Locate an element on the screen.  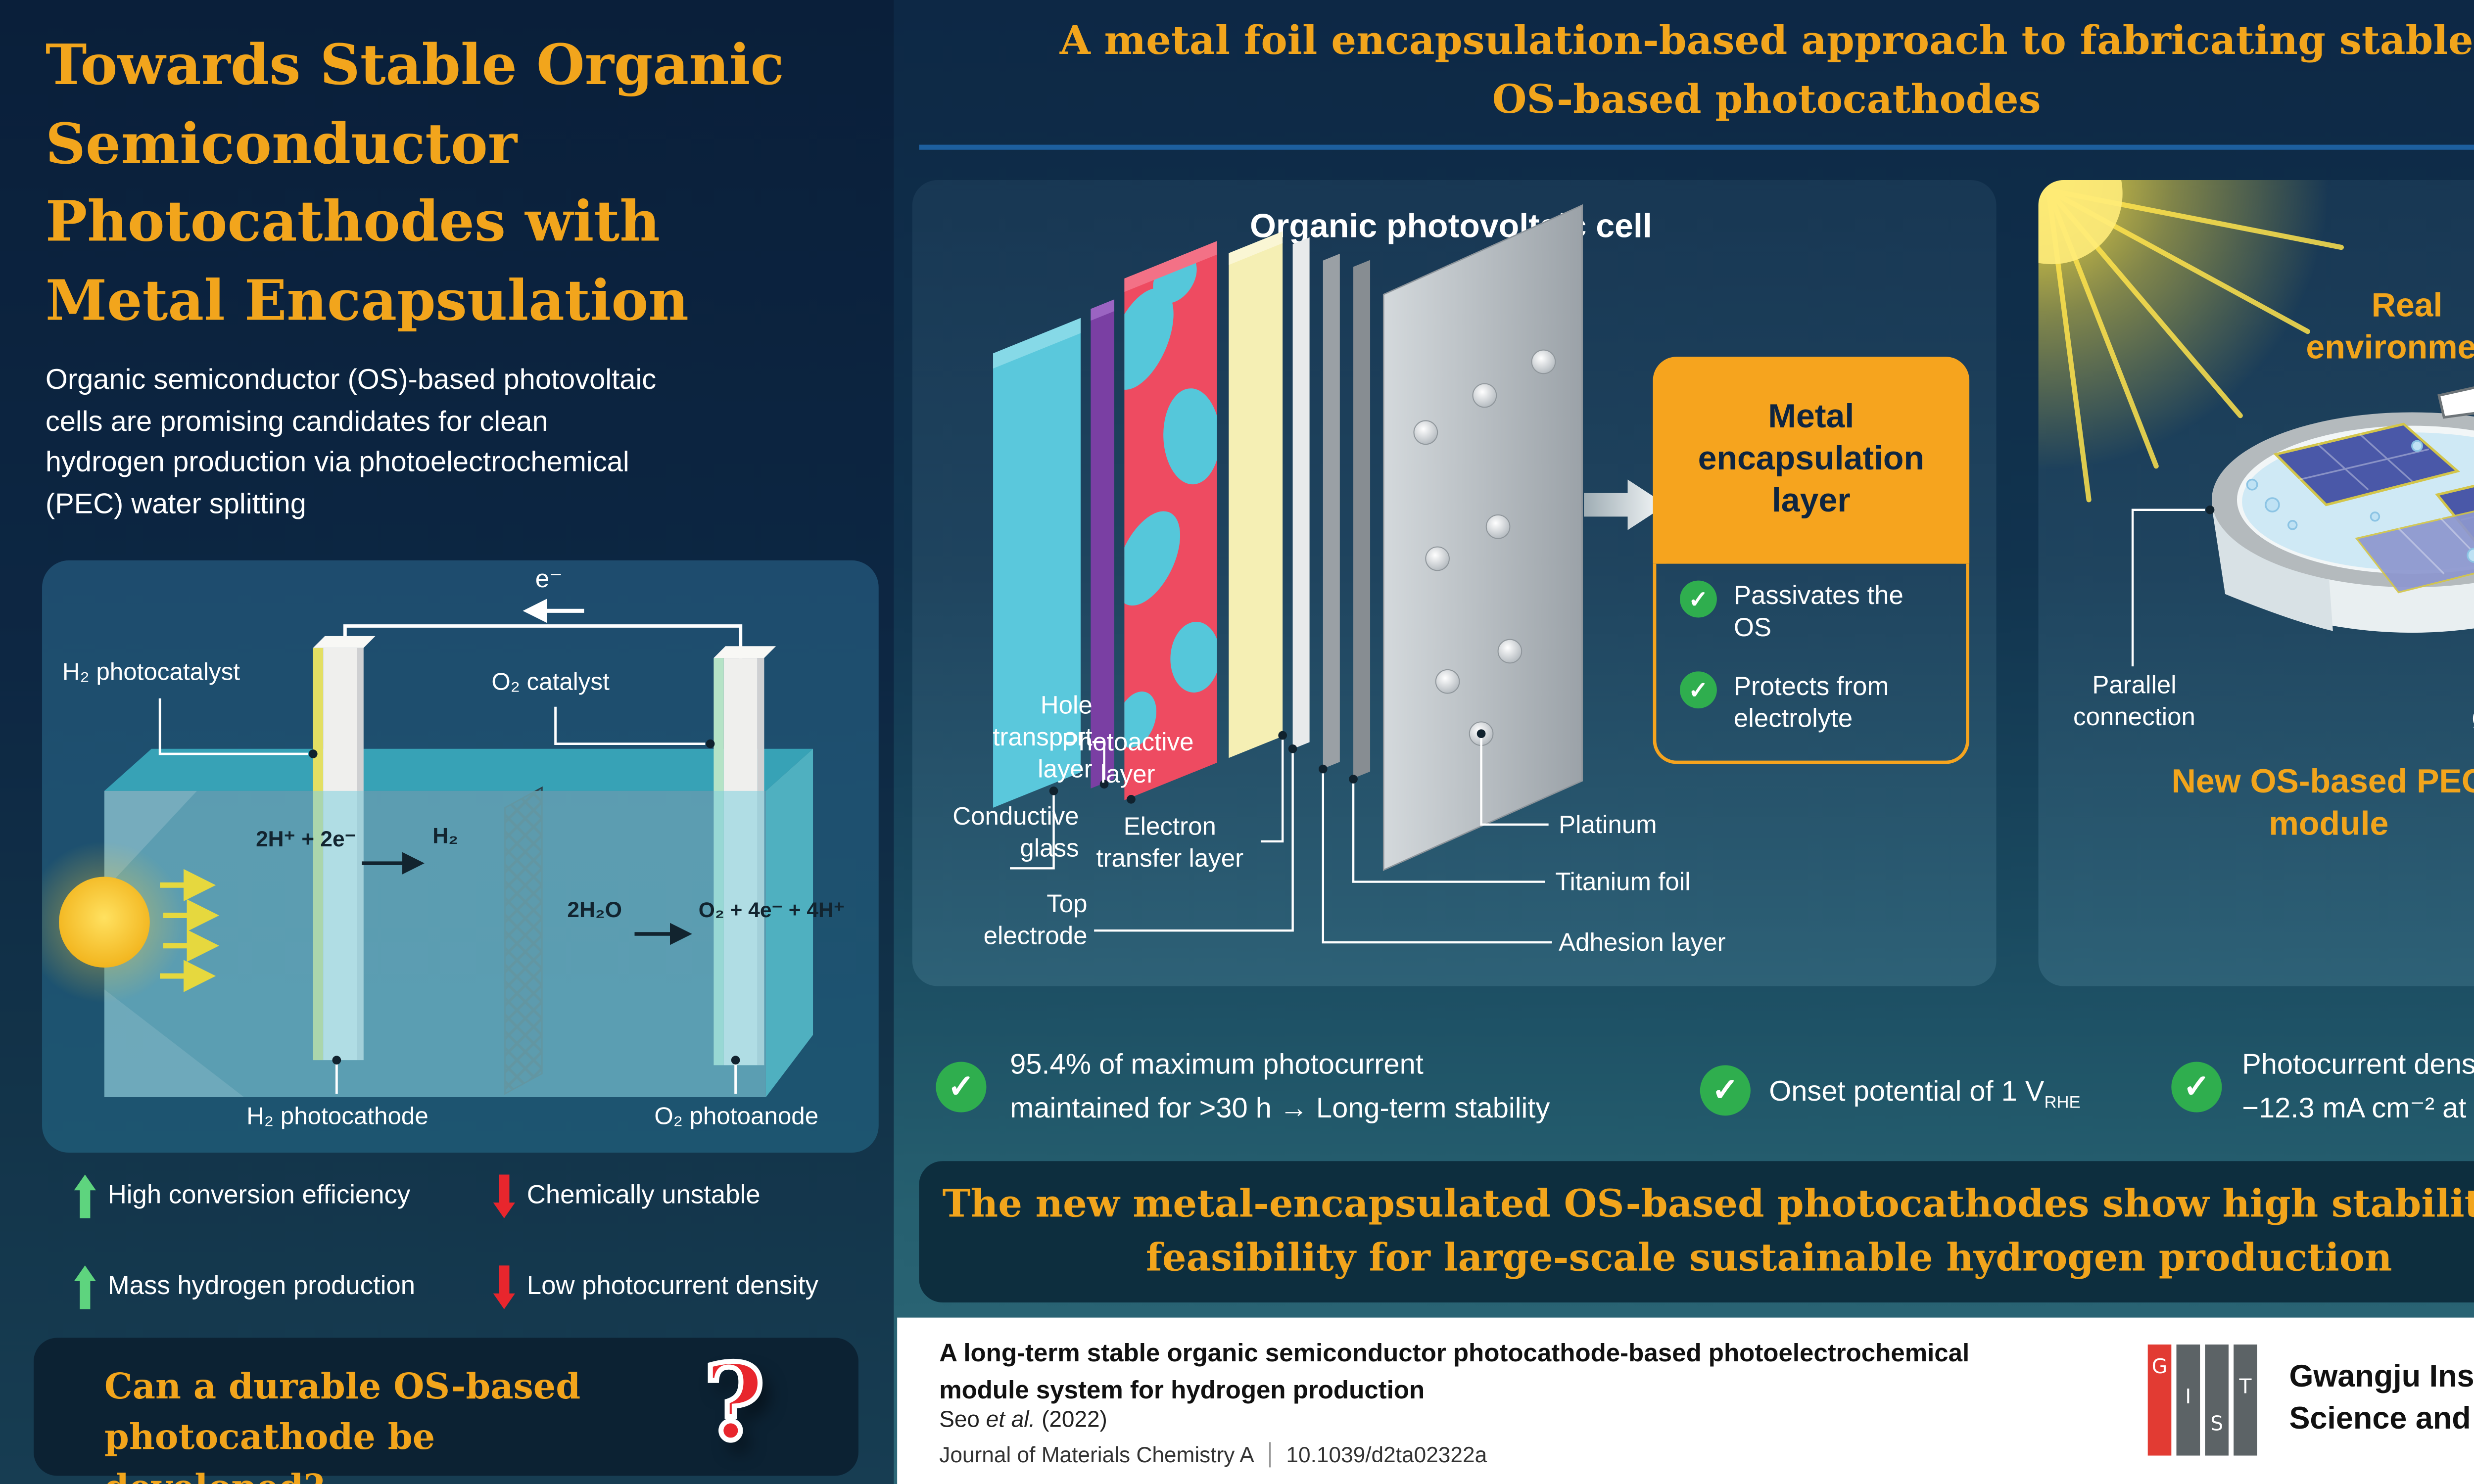
anode-equation-reactant: 2H₂O is located at coordinates (595, 910).